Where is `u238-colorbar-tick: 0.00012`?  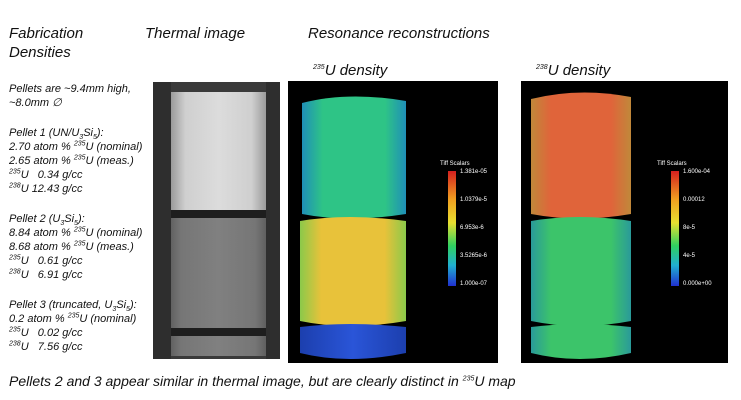
u238-colorbar-tick: 0.00012 is located at coordinates (694, 200).